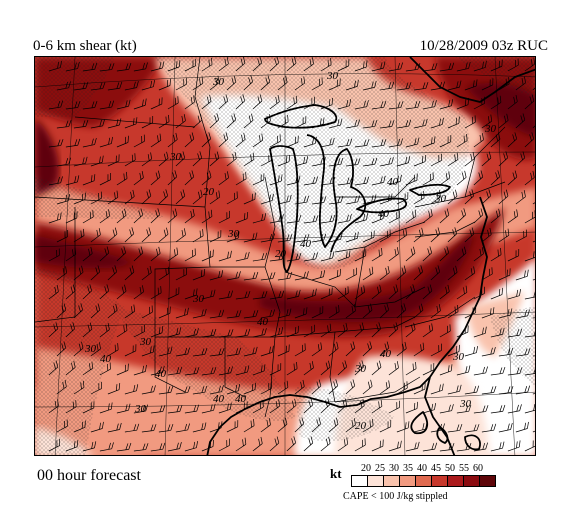  What do you see at coordinates (483, 46) in the screenshot?
I see `valid-time-model: 10/28/2009 03z RUC` at bounding box center [483, 46].